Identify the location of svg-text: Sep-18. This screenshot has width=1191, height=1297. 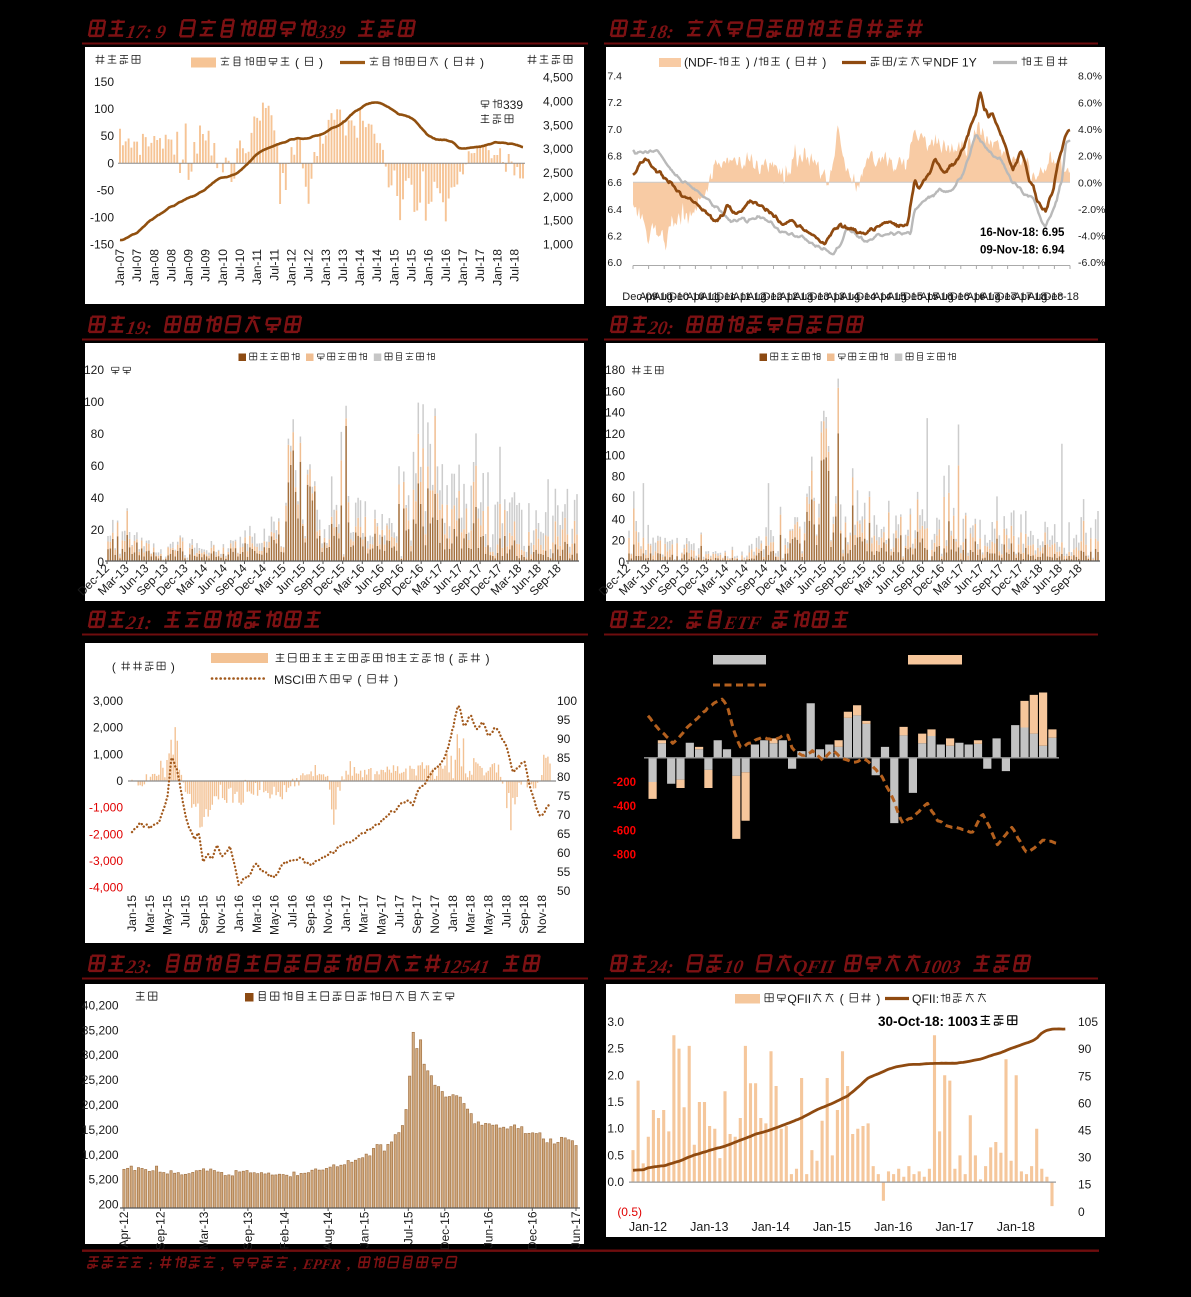
(524, 914).